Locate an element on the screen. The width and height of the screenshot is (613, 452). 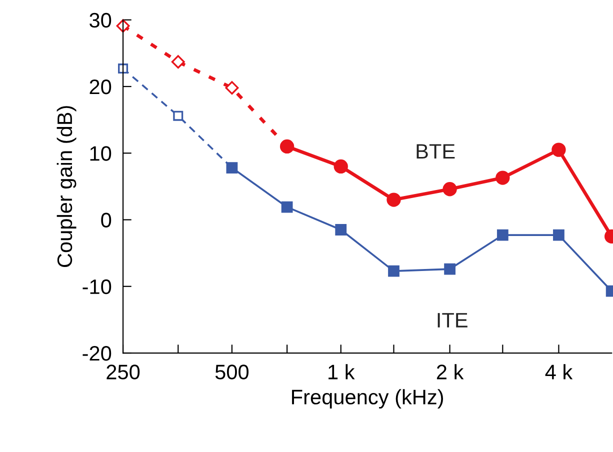
x-tick-label: 250 is located at coordinates (123, 372).